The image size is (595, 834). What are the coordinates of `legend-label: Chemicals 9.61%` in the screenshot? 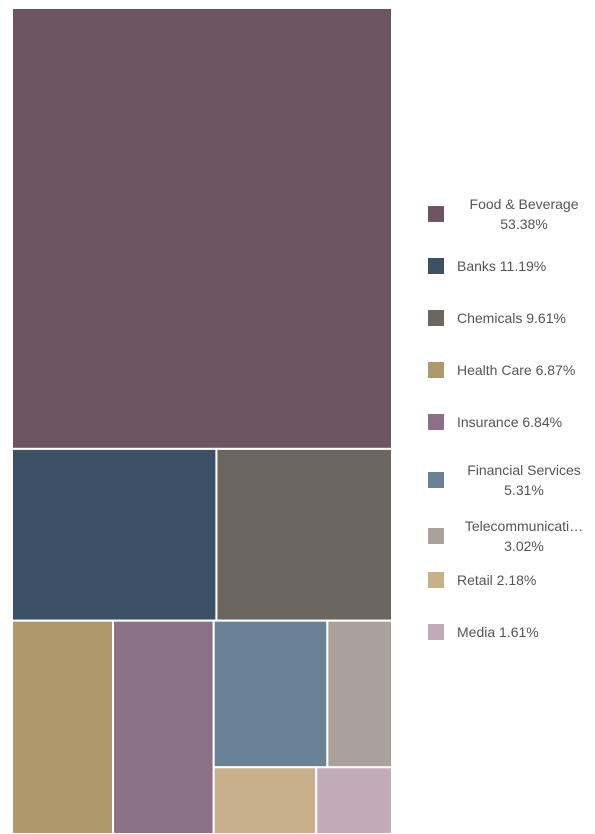 It's located at (511, 318).